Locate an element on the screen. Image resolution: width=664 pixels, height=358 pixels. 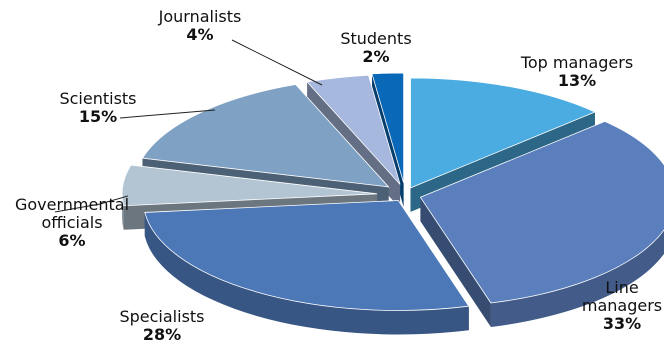
label-students: Students 2% is located at coordinates (375, 47).